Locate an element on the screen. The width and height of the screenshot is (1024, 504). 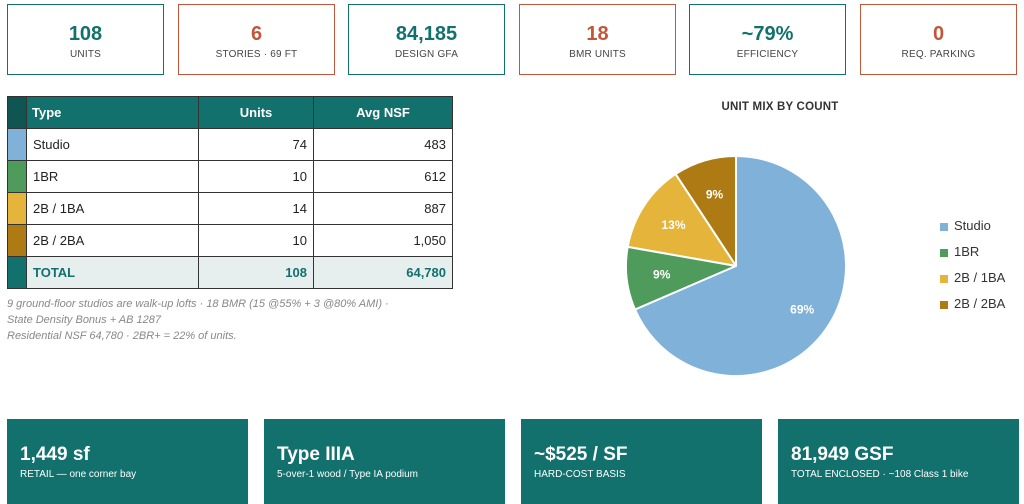
kpi-label: DESIGN GFA is located at coordinates (426, 54).